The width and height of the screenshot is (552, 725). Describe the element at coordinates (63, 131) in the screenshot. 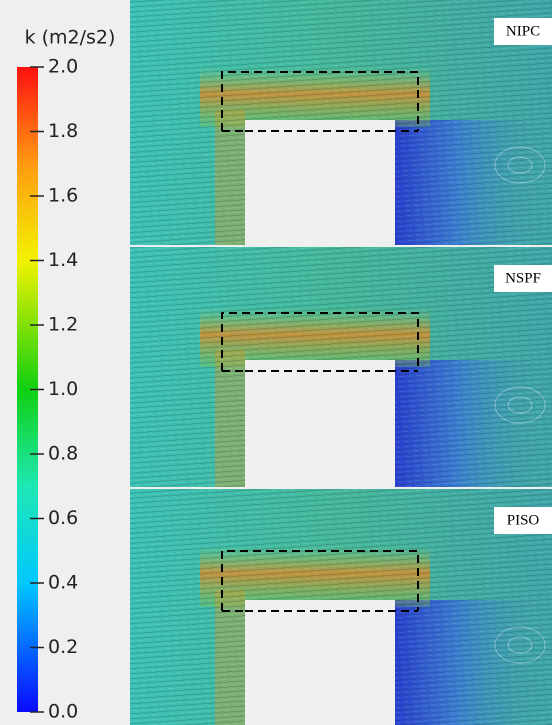

I see `tick-label: 1.8` at that location.